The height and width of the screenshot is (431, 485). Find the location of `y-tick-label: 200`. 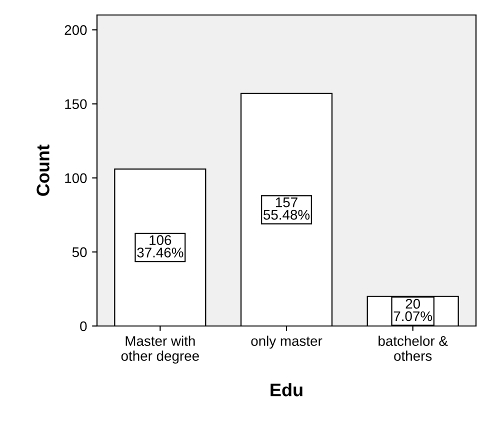

y-tick-label: 200 is located at coordinates (75, 30).